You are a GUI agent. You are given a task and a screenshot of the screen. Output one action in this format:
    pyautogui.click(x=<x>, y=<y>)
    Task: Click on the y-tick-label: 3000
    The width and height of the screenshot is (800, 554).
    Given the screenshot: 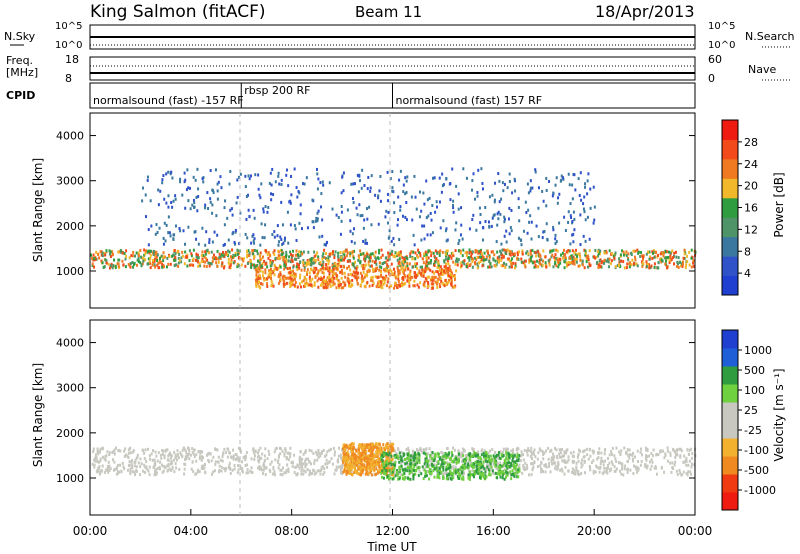 What is the action you would take?
    pyautogui.click(x=70, y=181)
    